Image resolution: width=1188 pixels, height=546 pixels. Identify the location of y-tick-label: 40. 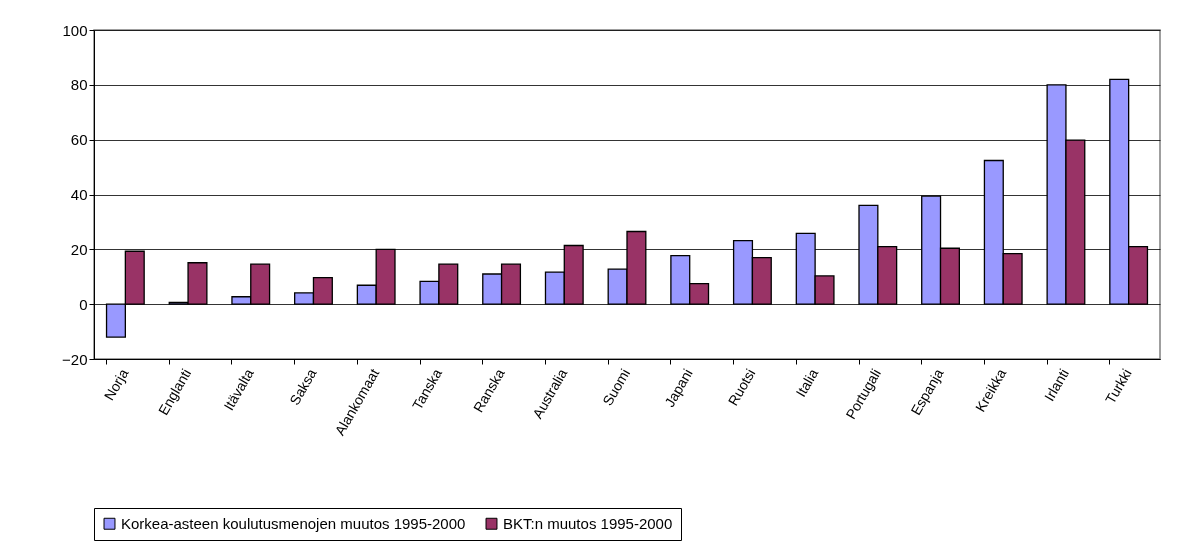
(79, 194).